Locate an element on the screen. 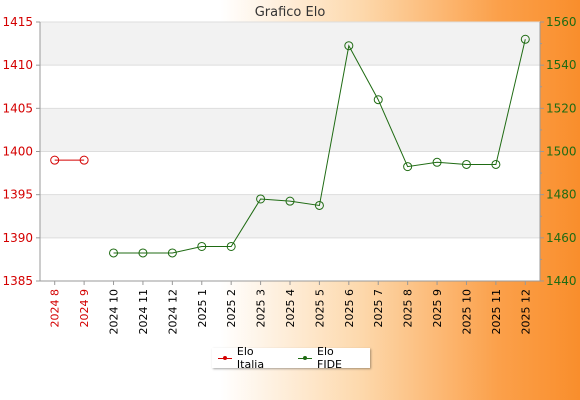 The image size is (580, 400). x-tick-label: 2025 4 is located at coordinates (290, 308).